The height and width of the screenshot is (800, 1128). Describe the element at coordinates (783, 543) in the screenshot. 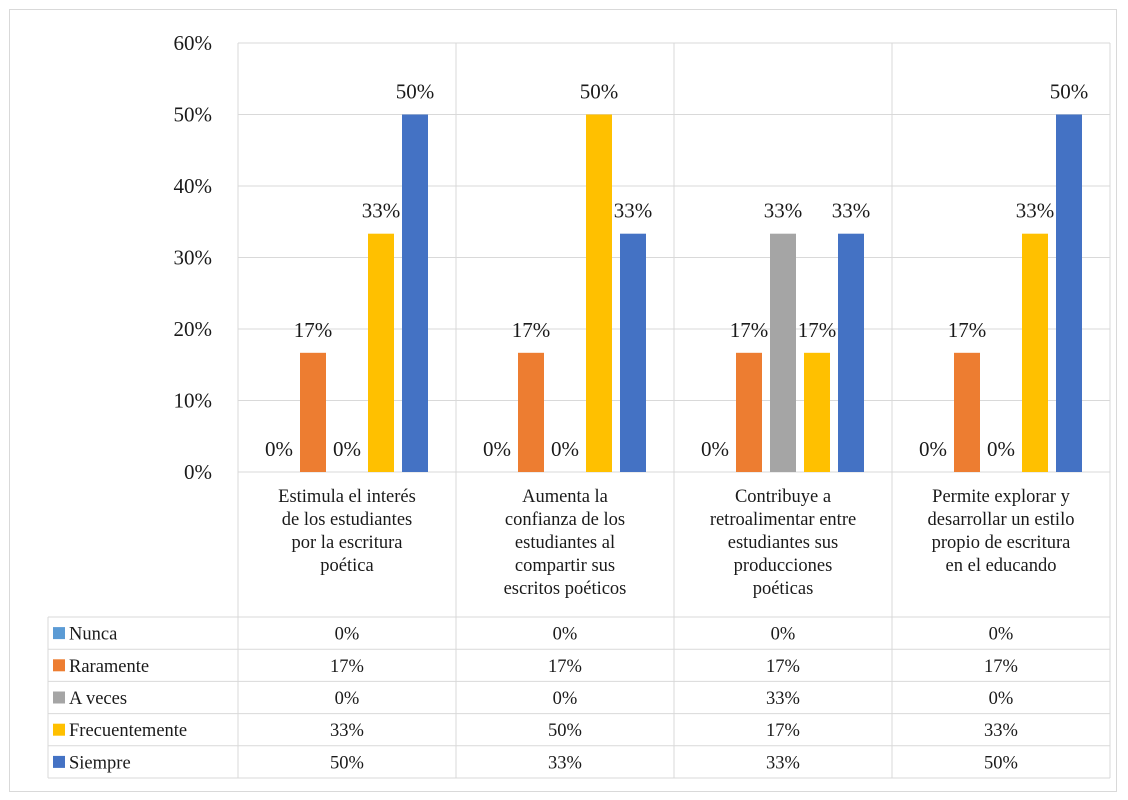

I see `category-label: estudiantes sus` at that location.